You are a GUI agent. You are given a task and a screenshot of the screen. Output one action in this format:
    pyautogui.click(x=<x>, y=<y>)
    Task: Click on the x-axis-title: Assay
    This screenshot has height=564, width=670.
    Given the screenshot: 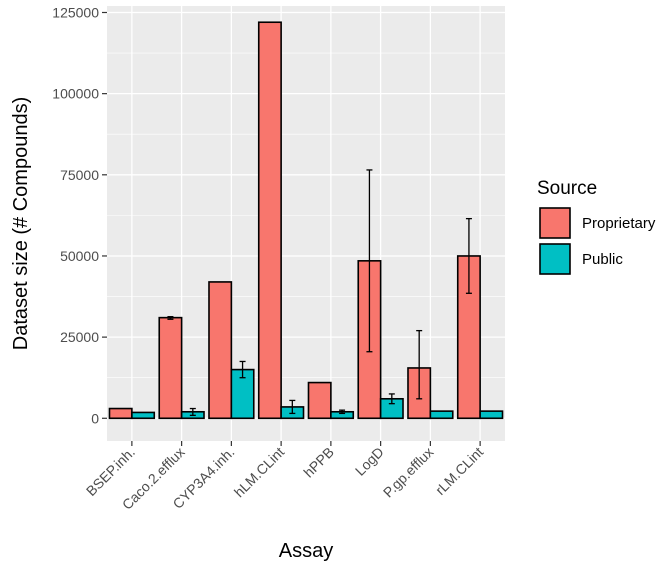 What is the action you would take?
    pyautogui.click(x=306, y=551)
    